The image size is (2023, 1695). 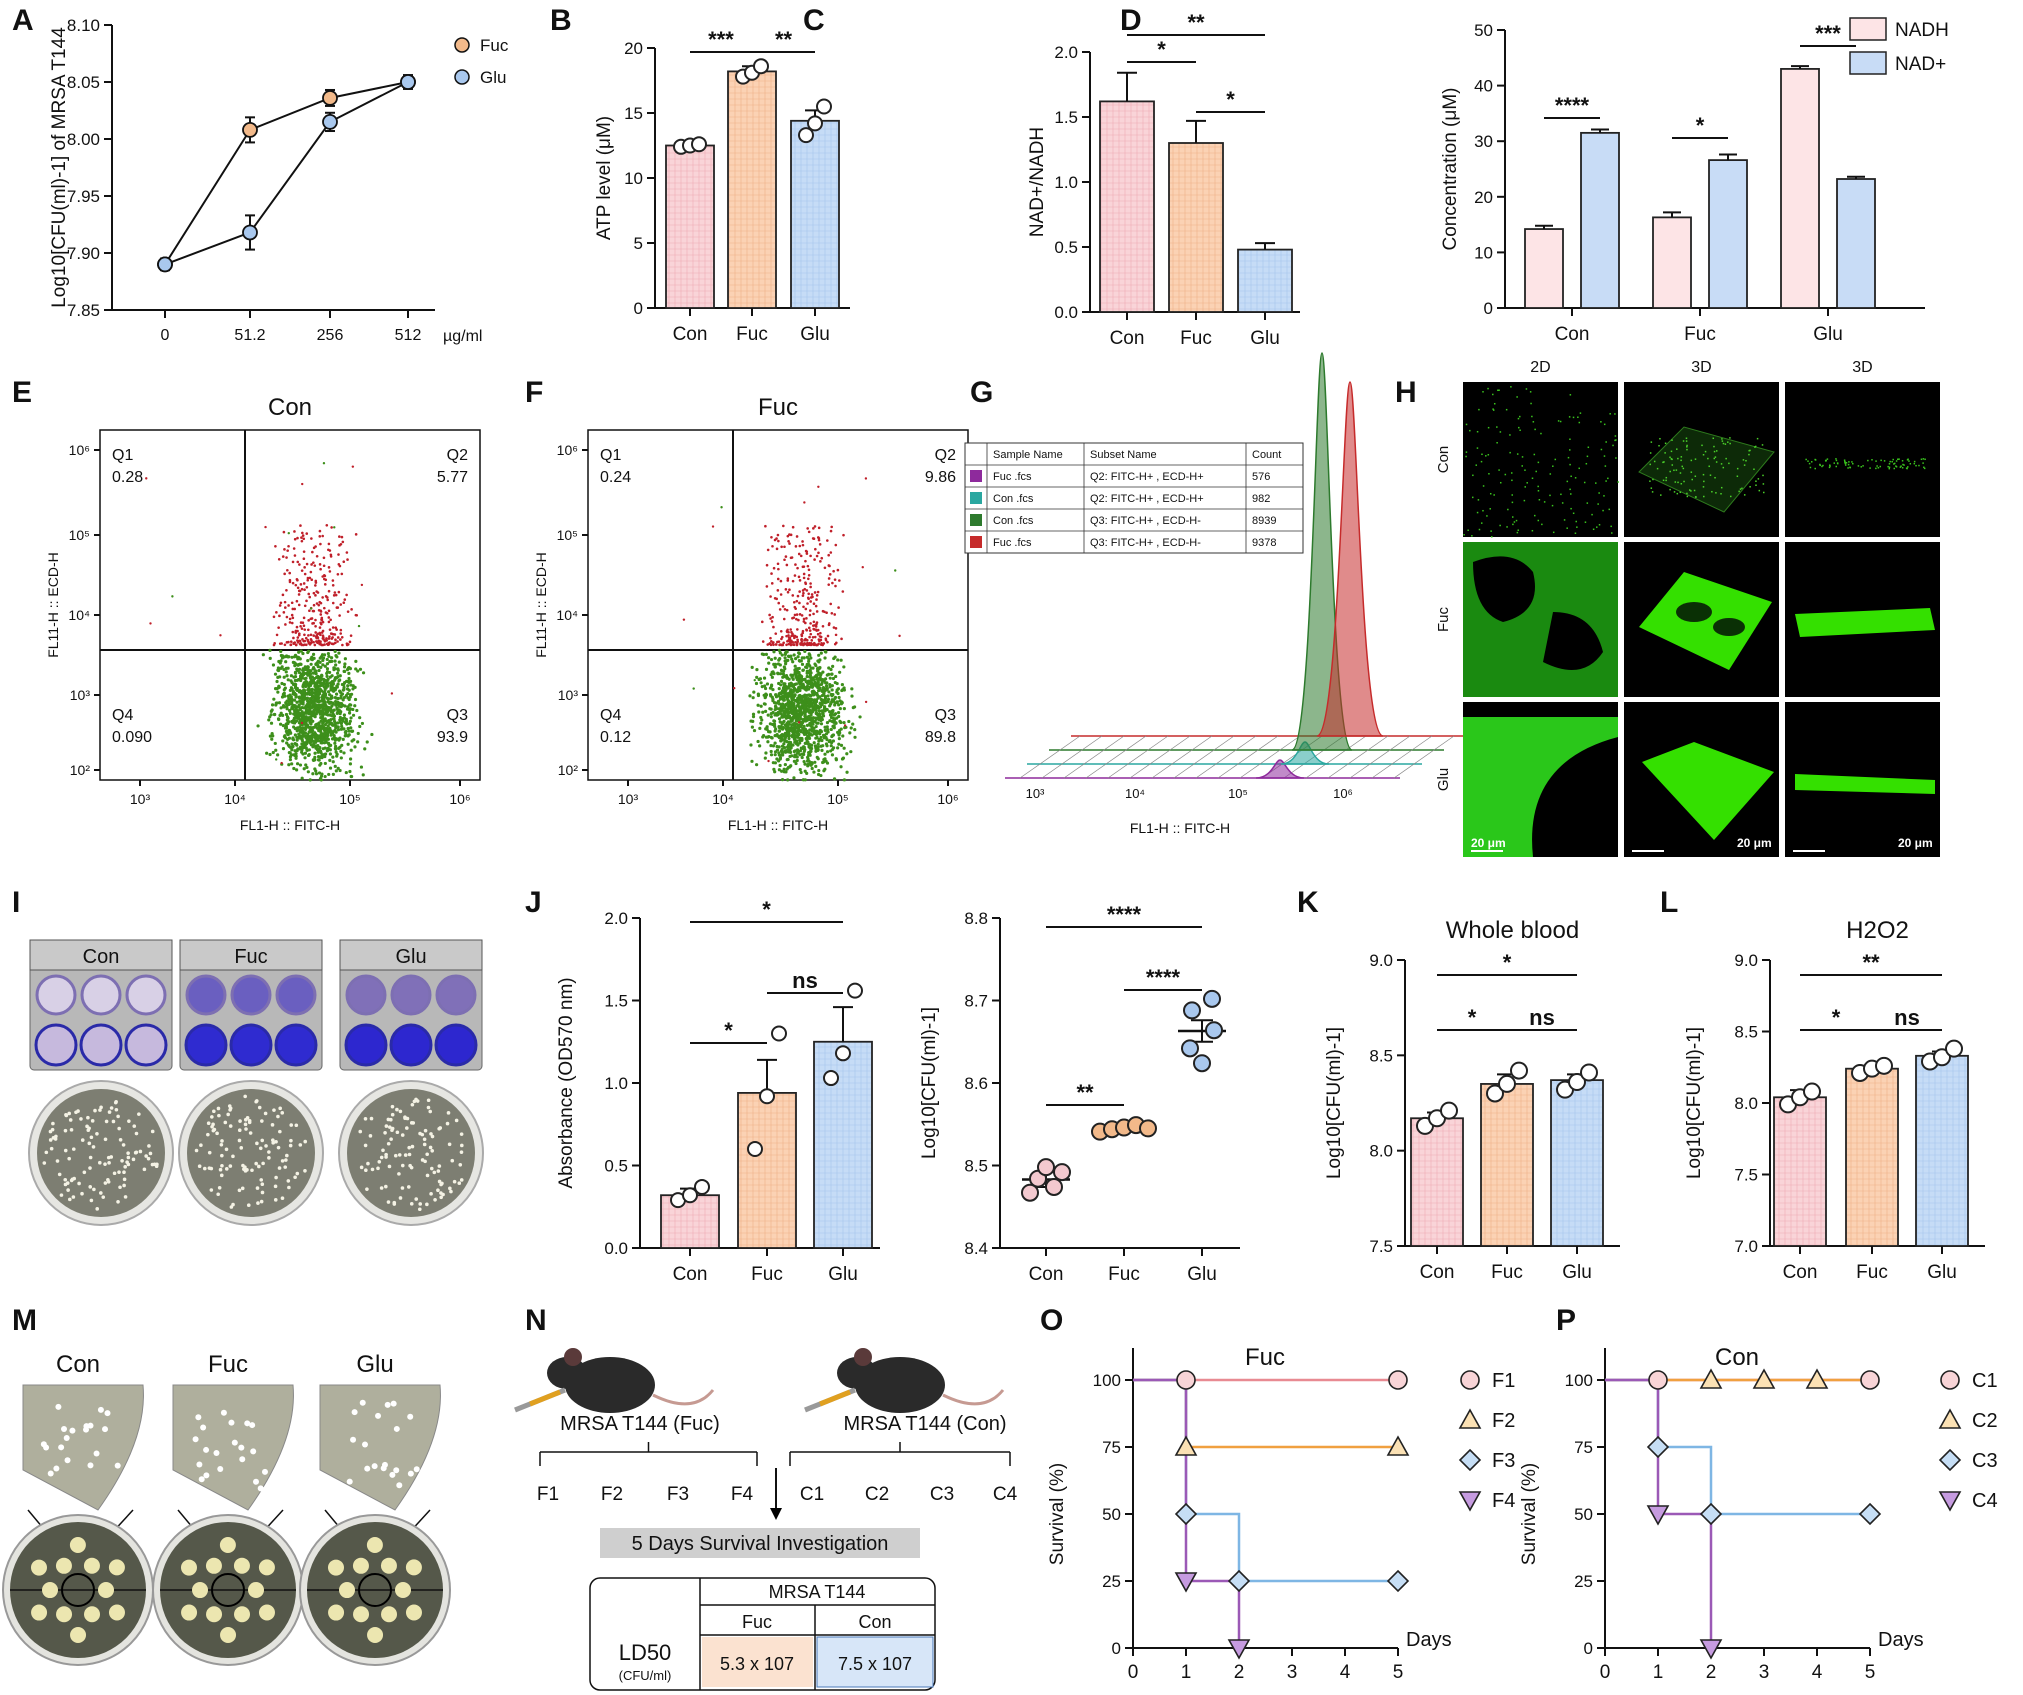 I want to click on x-tick-label: Con, so click(x=1437, y=1272).